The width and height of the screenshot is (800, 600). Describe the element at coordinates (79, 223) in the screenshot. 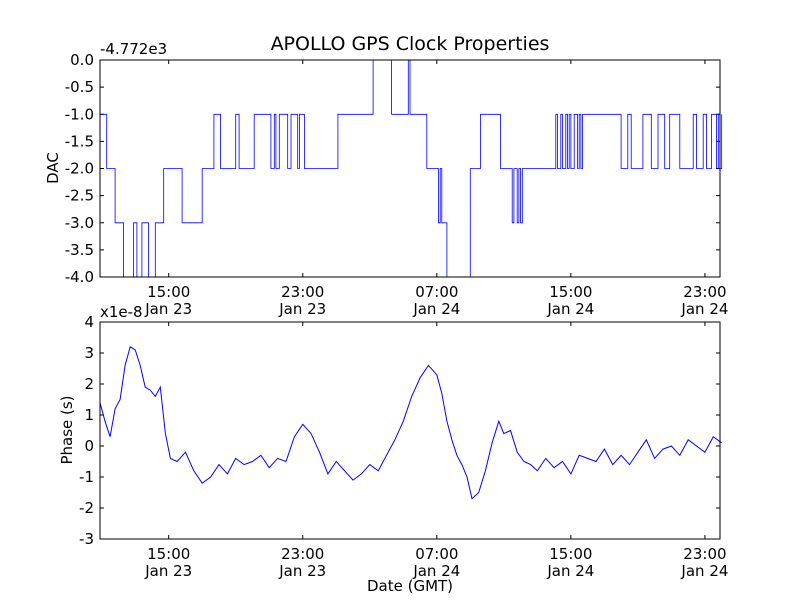

I see `dac-ytick-label: -3.0` at that location.